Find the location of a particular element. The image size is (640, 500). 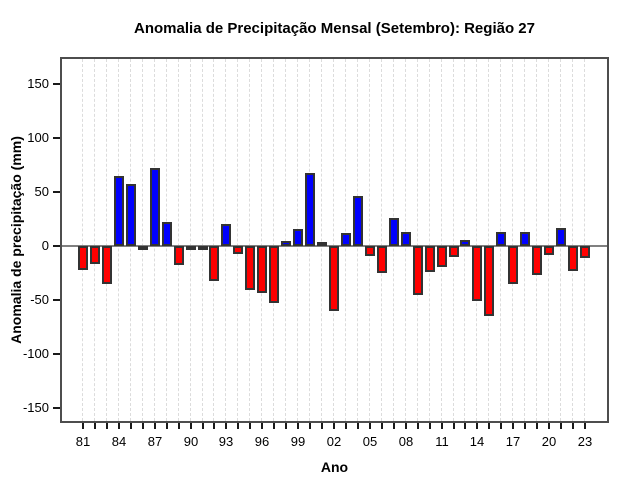

bar-2006 is located at coordinates (382, 259).